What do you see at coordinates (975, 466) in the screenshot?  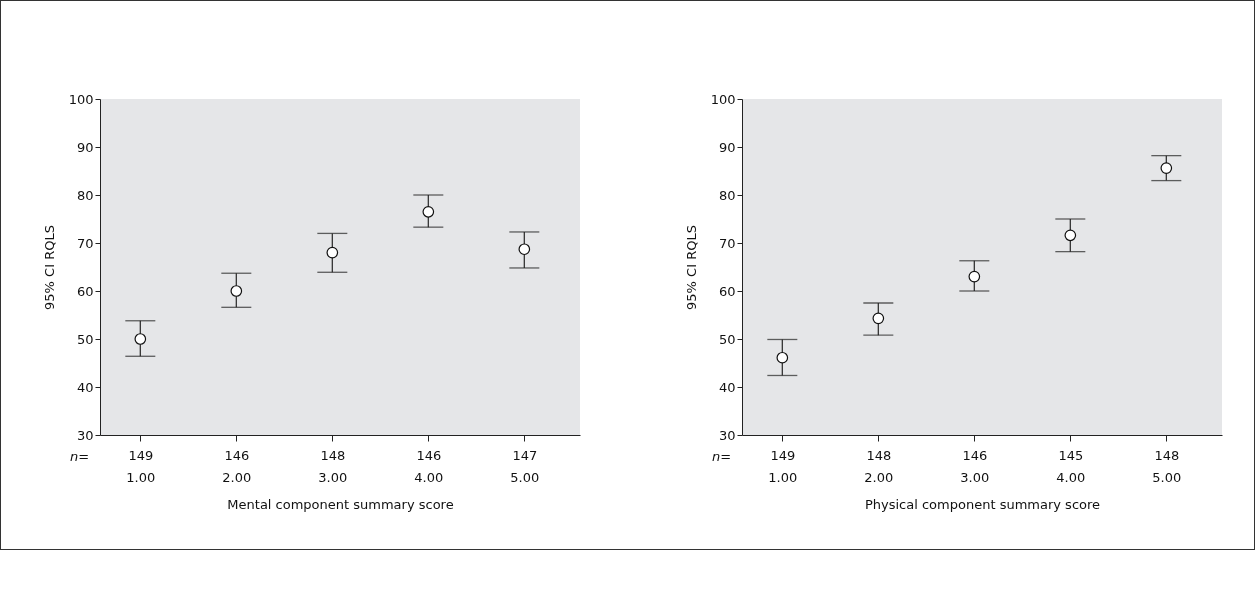 I see `x-tick-label: 146 3.00` at bounding box center [975, 466].